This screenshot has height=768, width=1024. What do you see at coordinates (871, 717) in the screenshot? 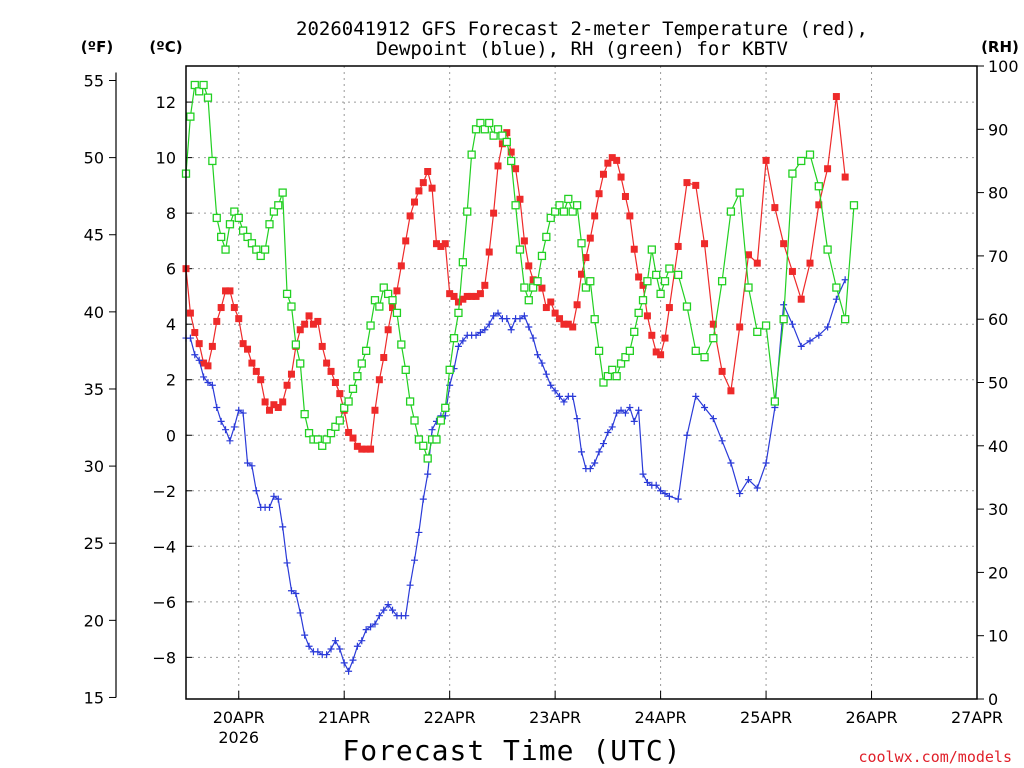
I see `x-tick-label: 26APR` at bounding box center [871, 717].